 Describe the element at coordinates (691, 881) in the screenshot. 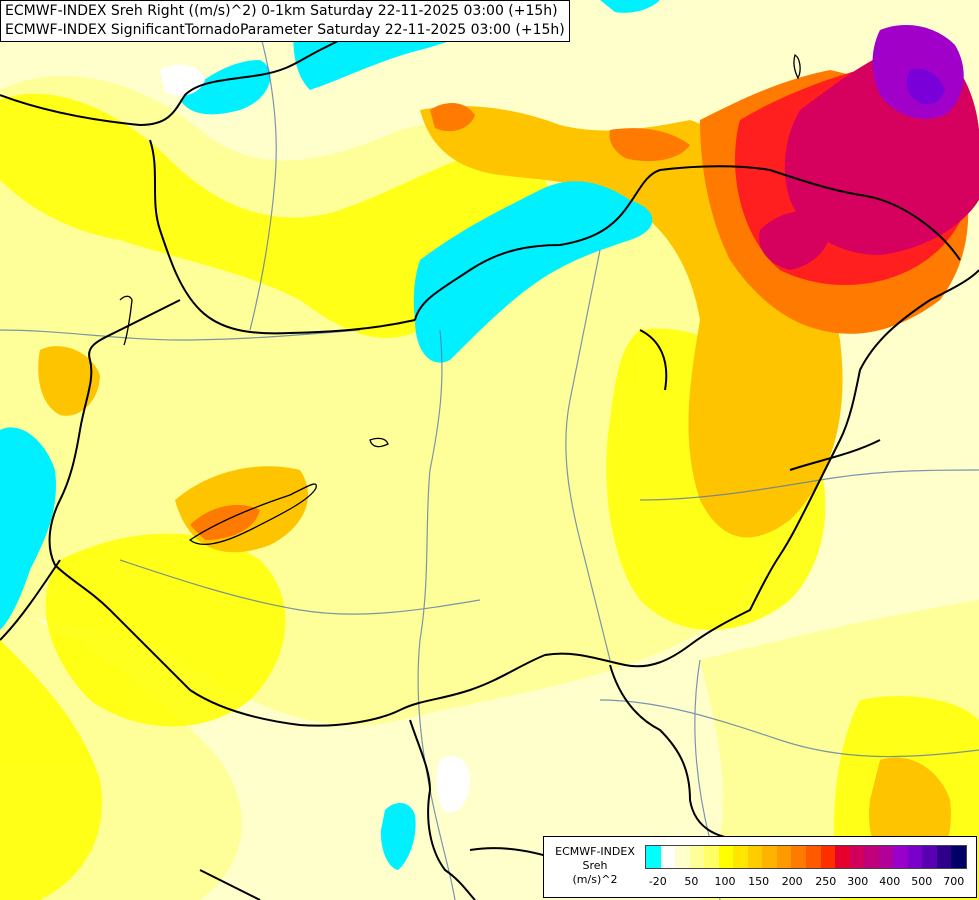

I see `legend-tick-label: 50` at that location.